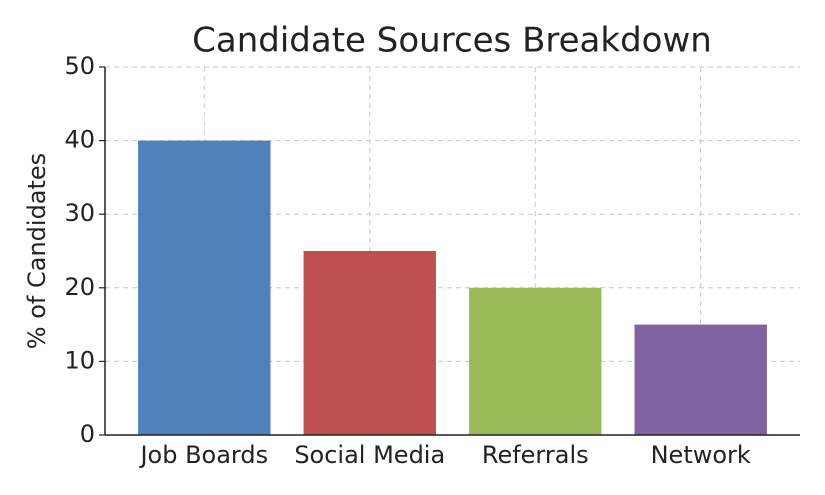  What do you see at coordinates (369, 455) in the screenshot?
I see `x-tick-label: Social Media` at bounding box center [369, 455].